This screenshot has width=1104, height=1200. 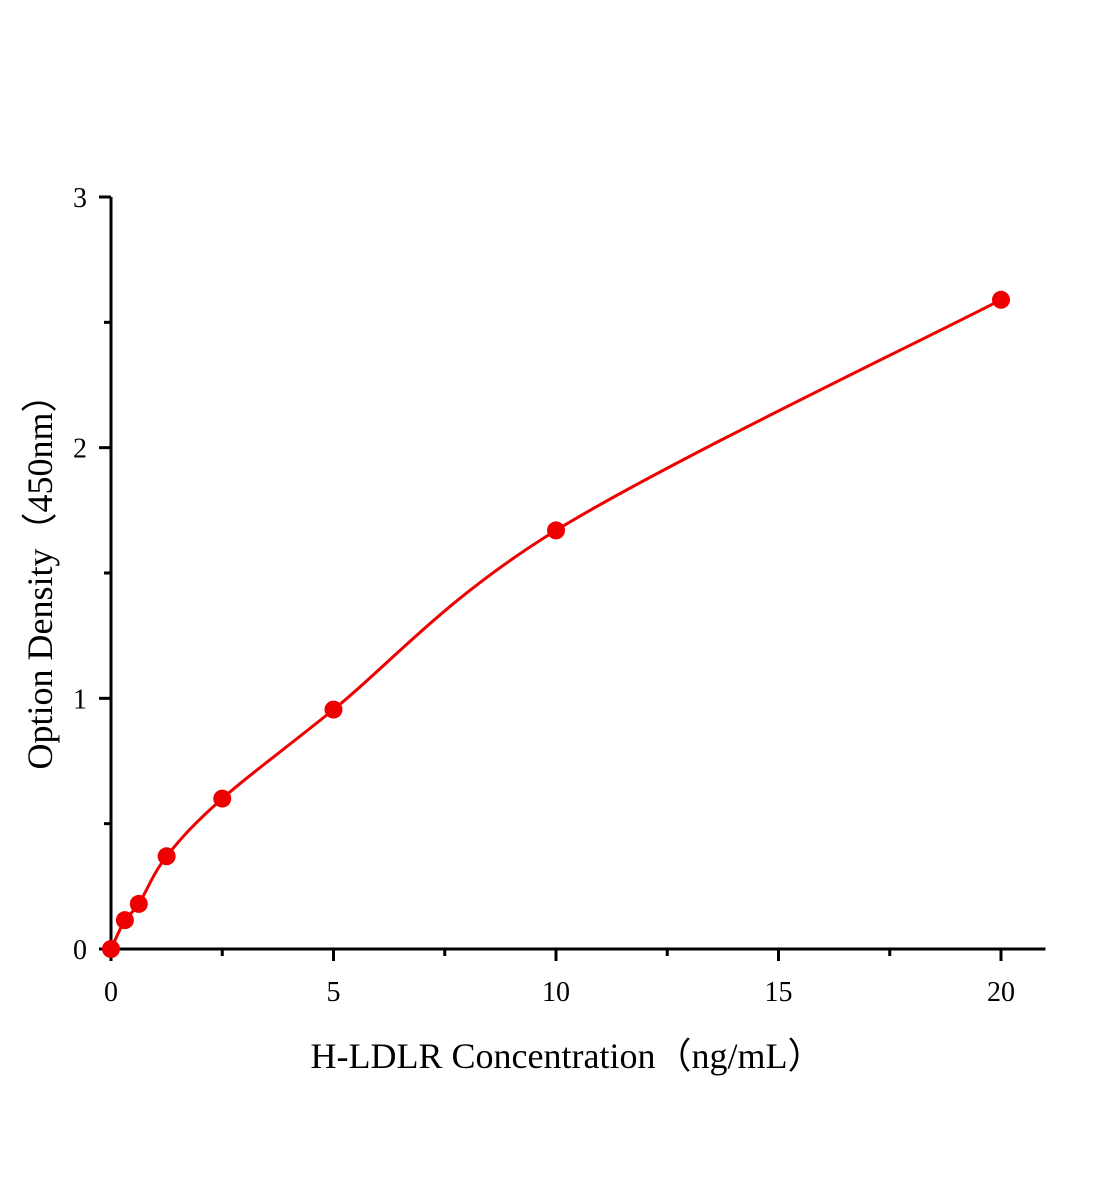 I want to click on y-tick-label: 2, so click(x=80, y=449).